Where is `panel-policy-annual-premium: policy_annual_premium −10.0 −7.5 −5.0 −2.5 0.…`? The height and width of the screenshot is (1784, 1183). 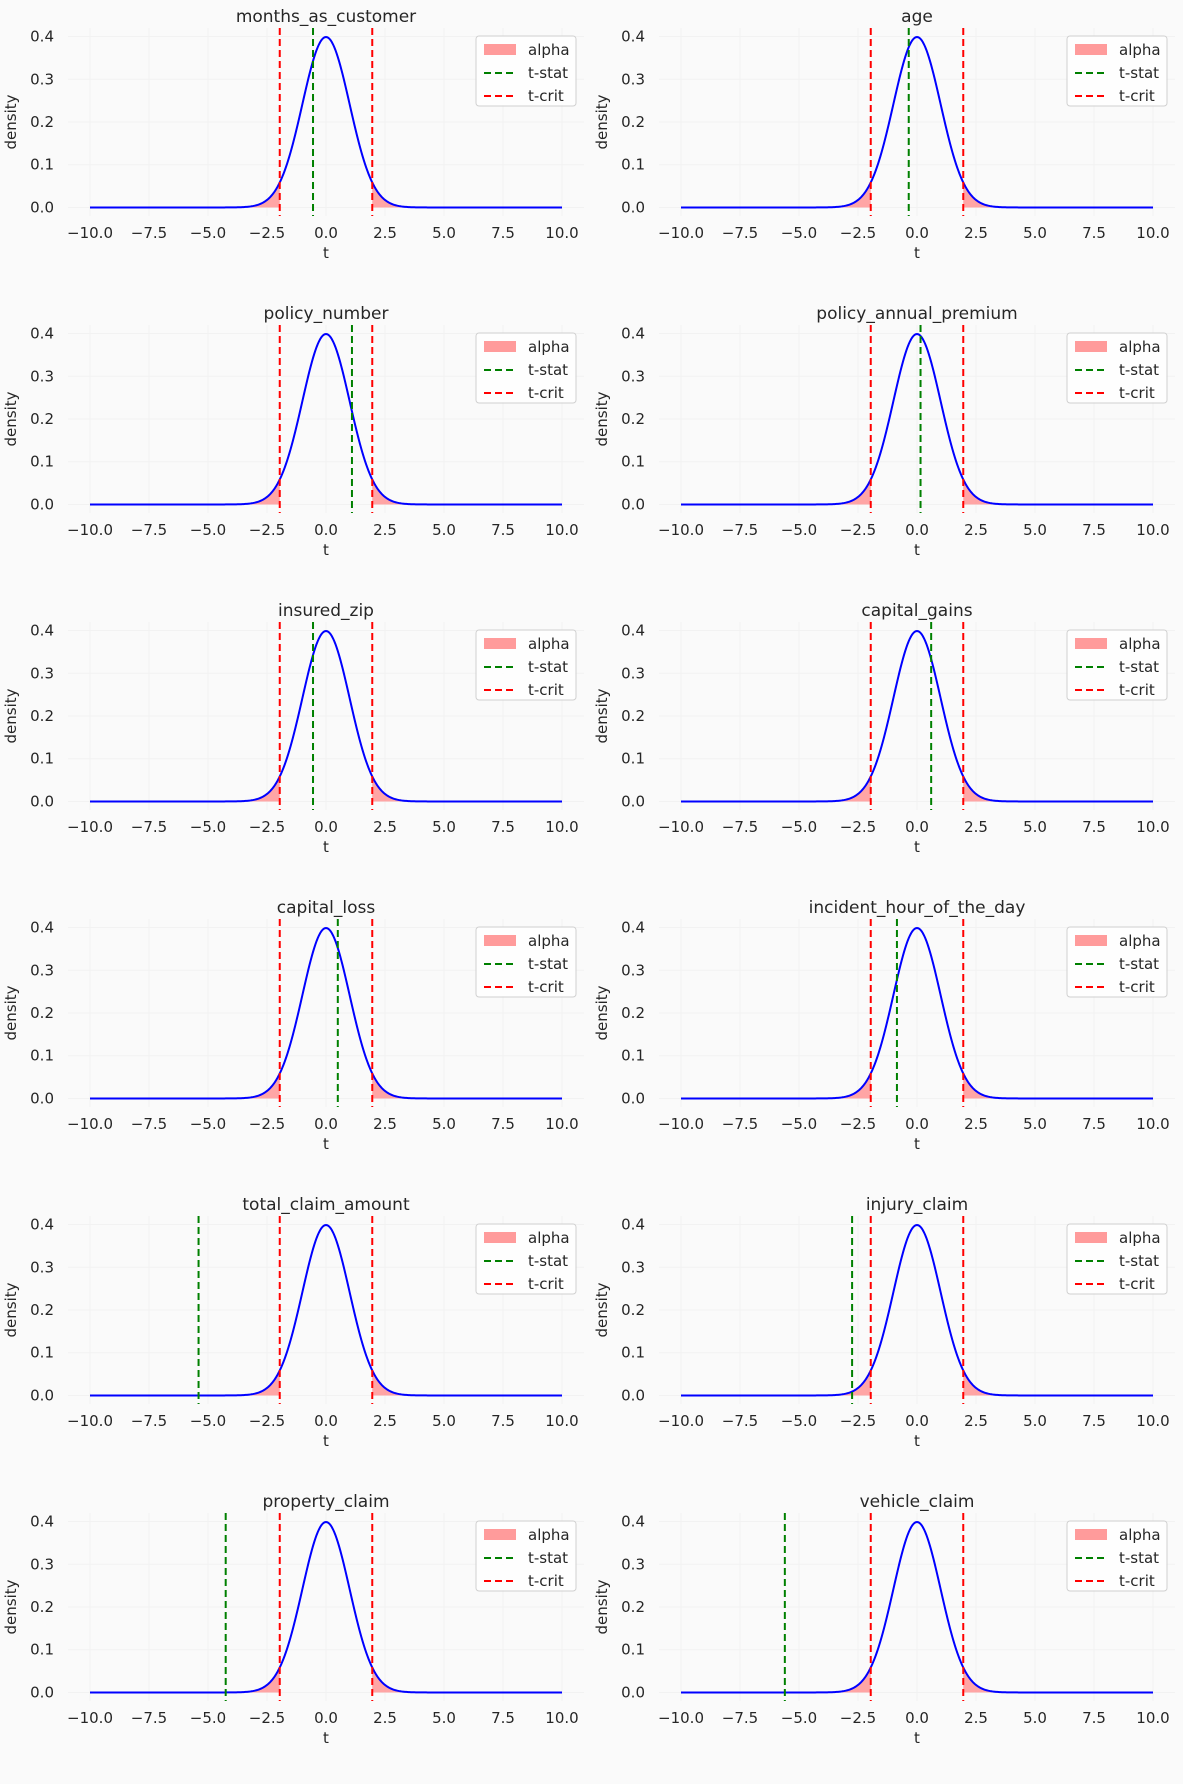 panel-policy-annual-premium: policy_annual_premium −10.0 −7.5 −5.0 −2.5 0.… is located at coordinates (884, 431).